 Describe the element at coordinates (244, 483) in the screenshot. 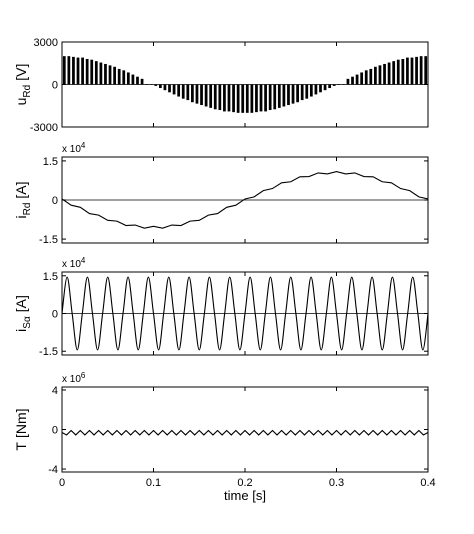

I see `x-tick-label: 0.2` at that location.